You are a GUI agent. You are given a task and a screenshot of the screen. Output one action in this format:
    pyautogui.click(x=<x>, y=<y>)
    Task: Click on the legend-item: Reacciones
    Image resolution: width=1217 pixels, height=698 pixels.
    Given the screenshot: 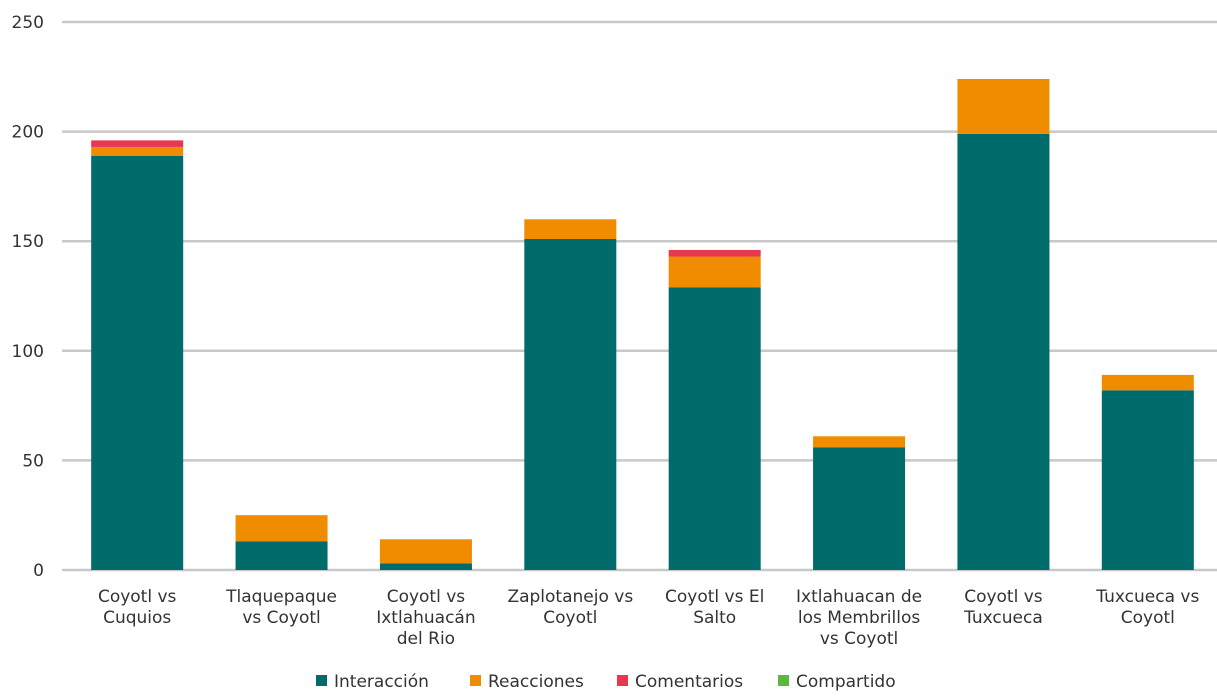 What is the action you would take?
    pyautogui.click(x=527, y=682)
    